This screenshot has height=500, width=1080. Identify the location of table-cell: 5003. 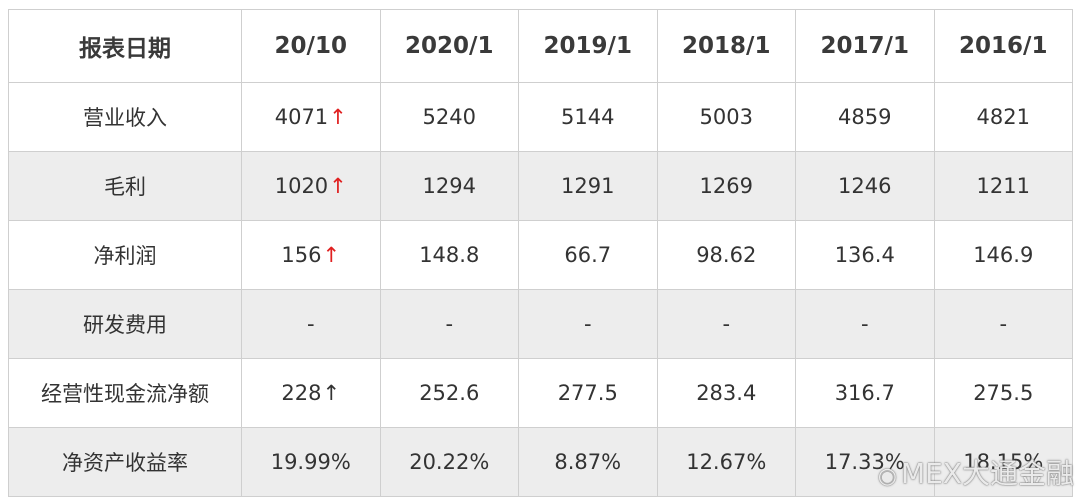
(726, 117).